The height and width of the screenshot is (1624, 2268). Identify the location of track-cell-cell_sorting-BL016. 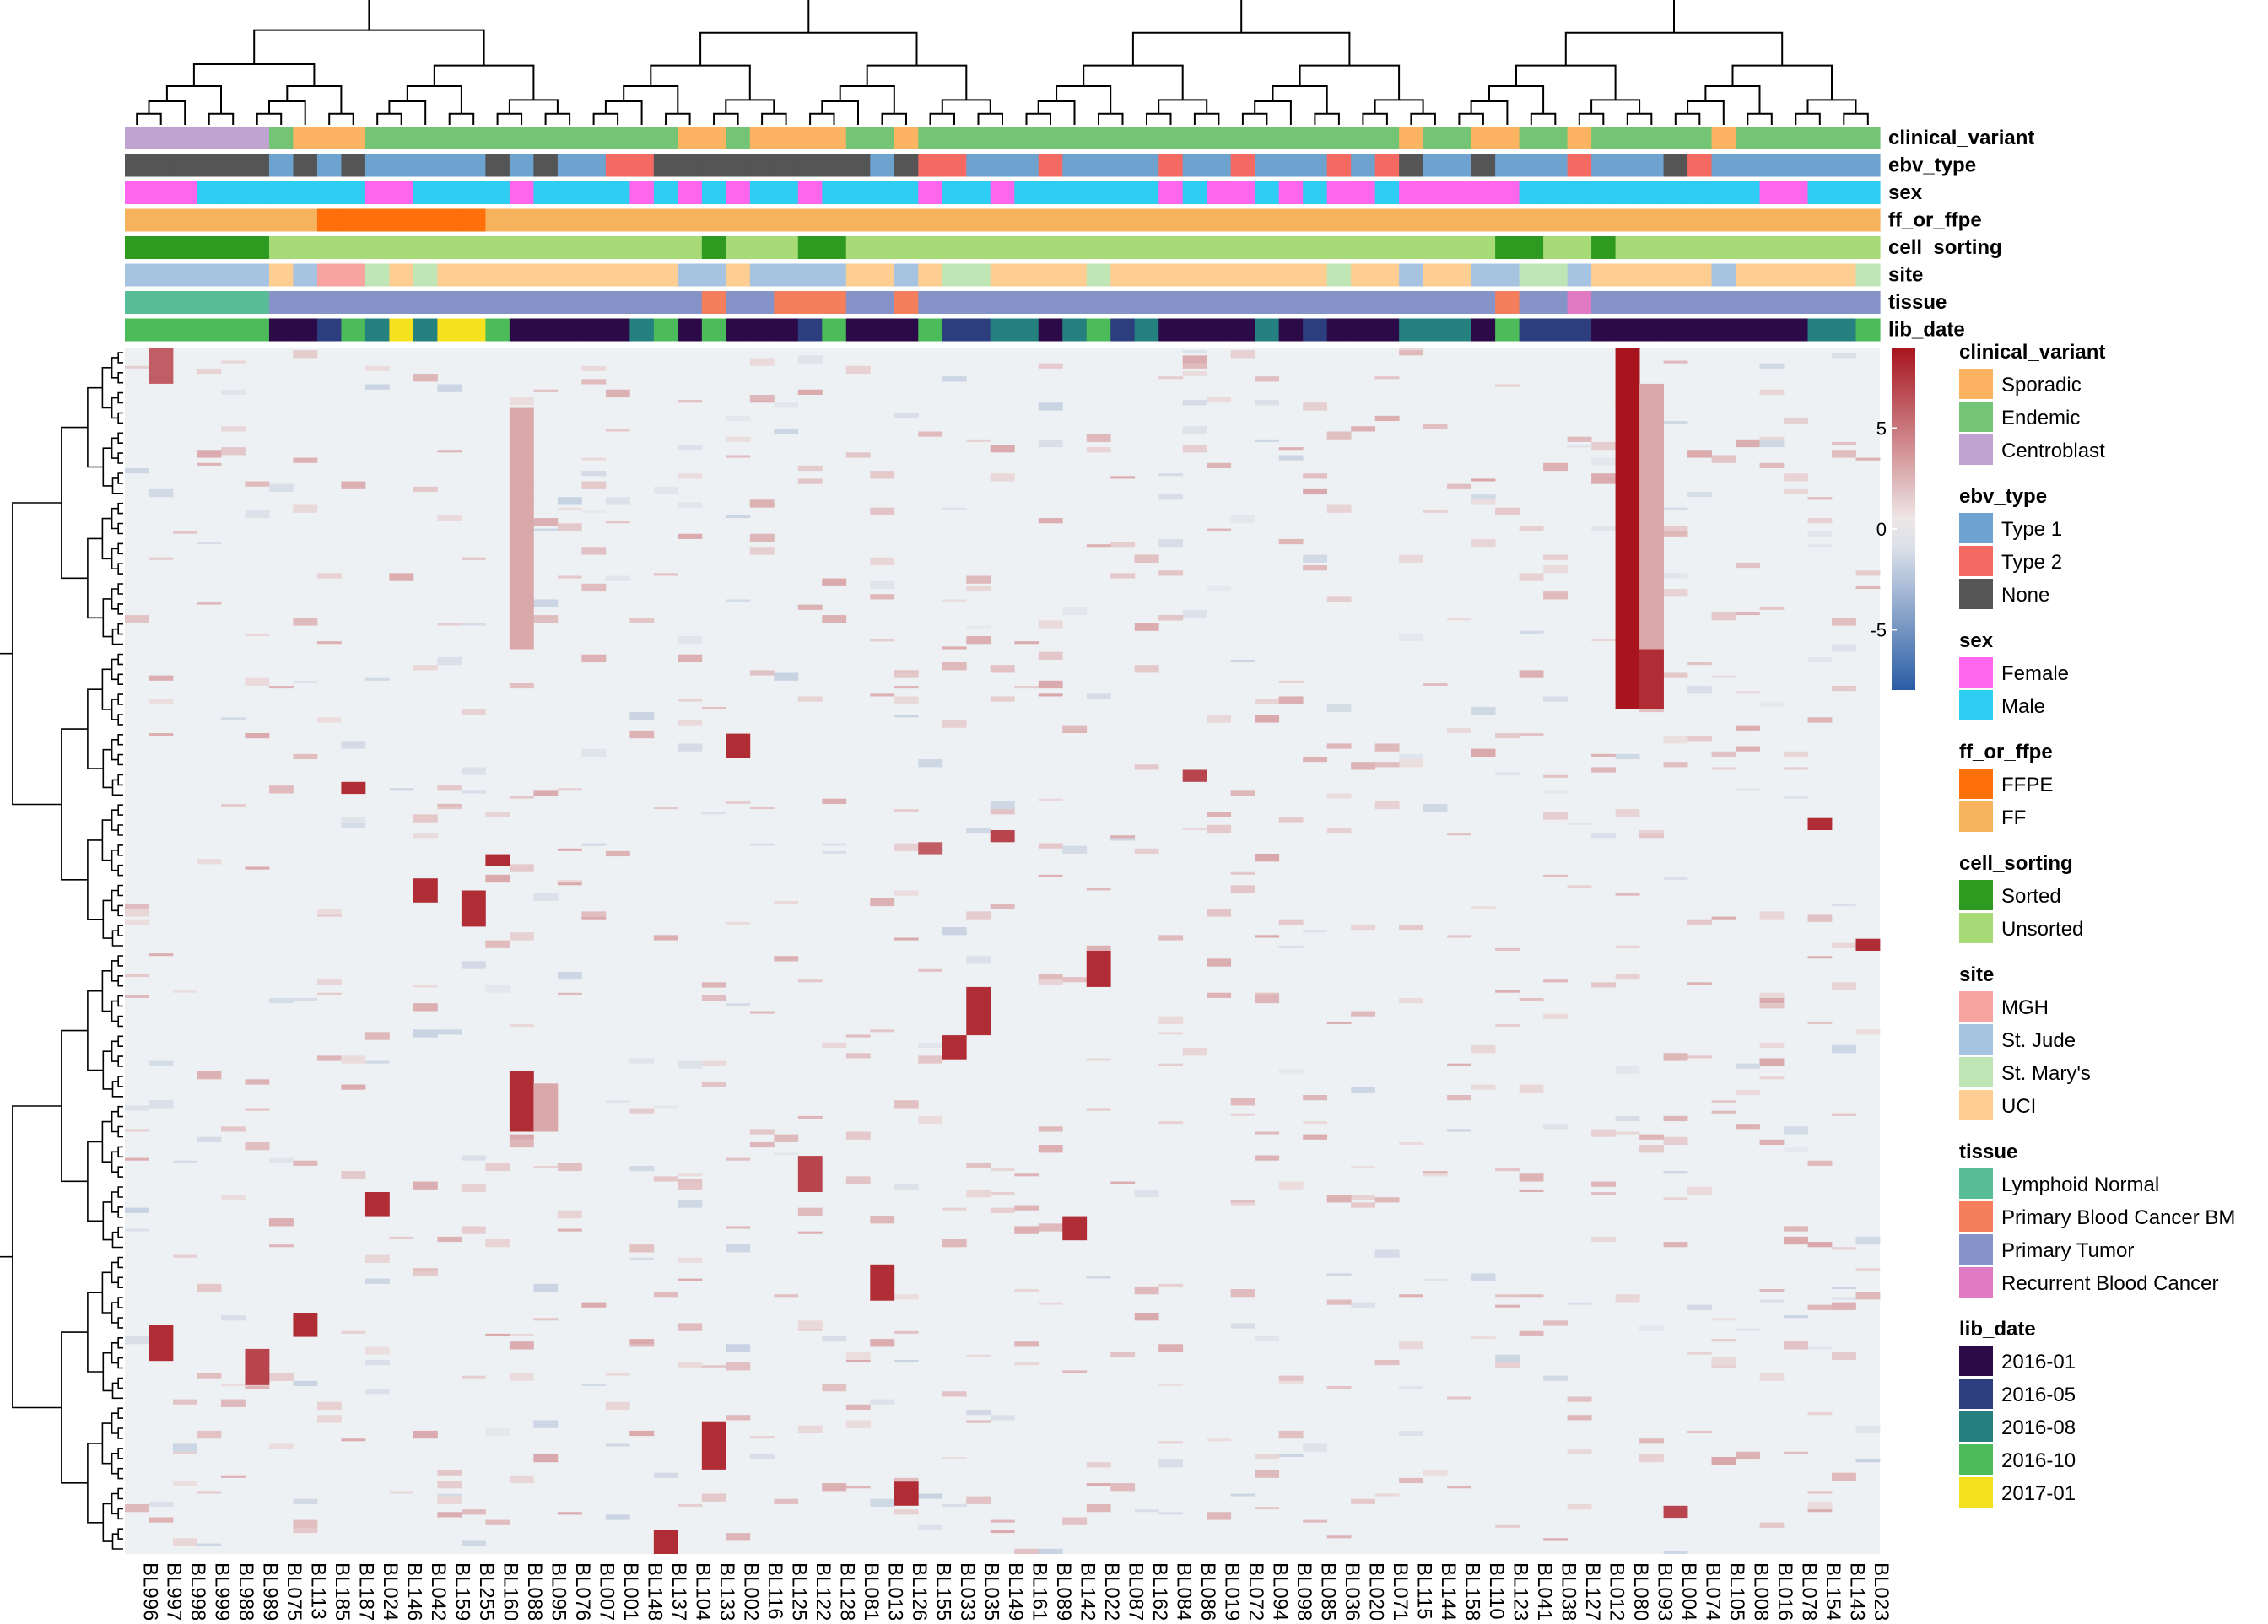
(1772, 247).